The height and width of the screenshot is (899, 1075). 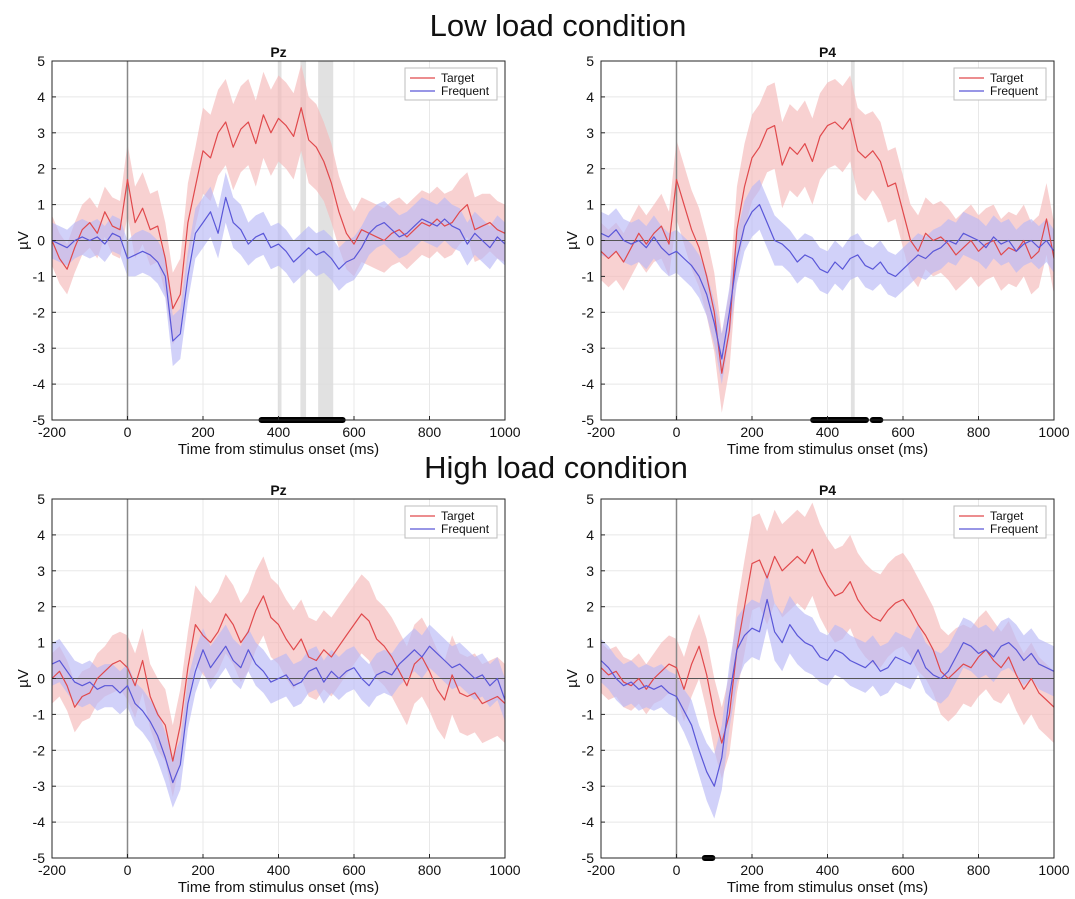 I want to click on high-load-condition-title: High load condition, so click(x=556, y=467).